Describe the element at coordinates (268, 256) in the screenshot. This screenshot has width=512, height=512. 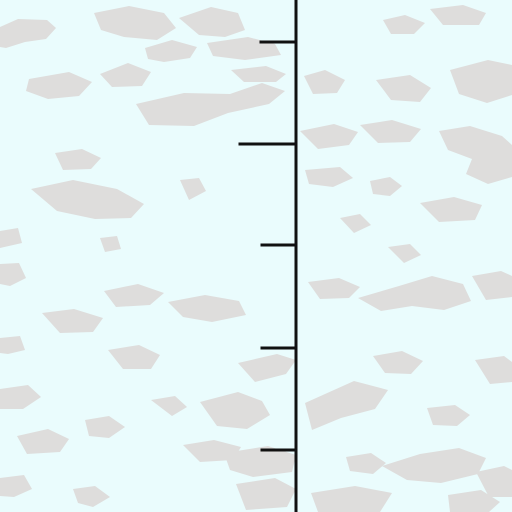
I see `measurement-ruler` at that location.